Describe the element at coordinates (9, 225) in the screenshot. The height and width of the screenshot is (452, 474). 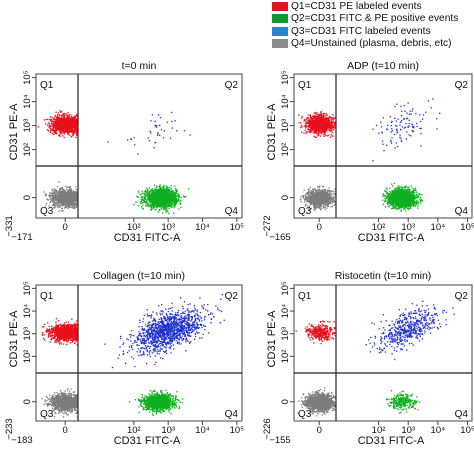
I see `y-tick-label: −331` at that location.